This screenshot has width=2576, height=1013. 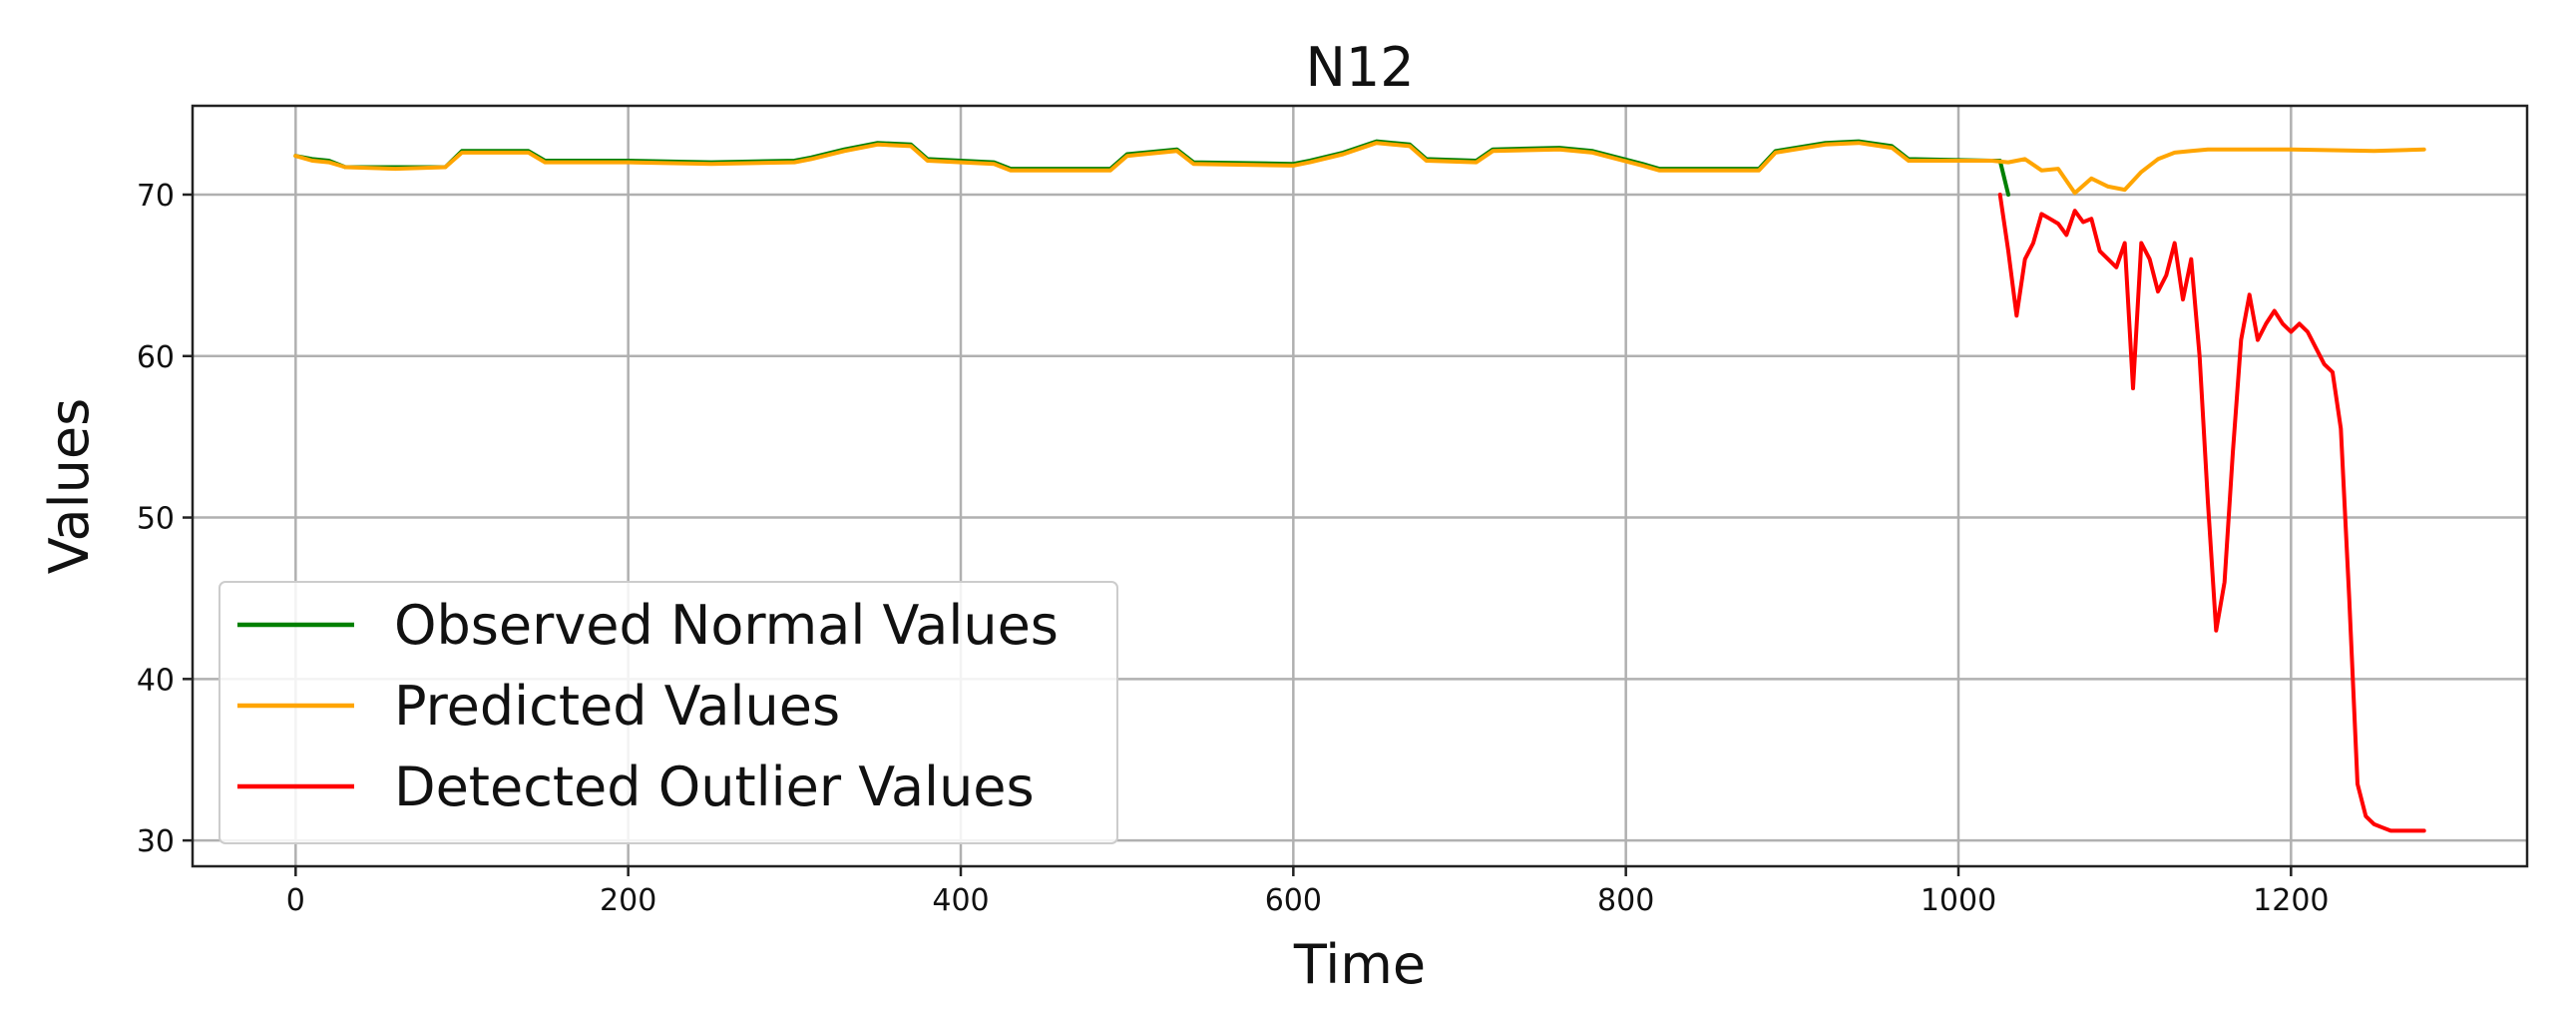 I want to click on x-tick-label: 800, so click(x=1625, y=900).